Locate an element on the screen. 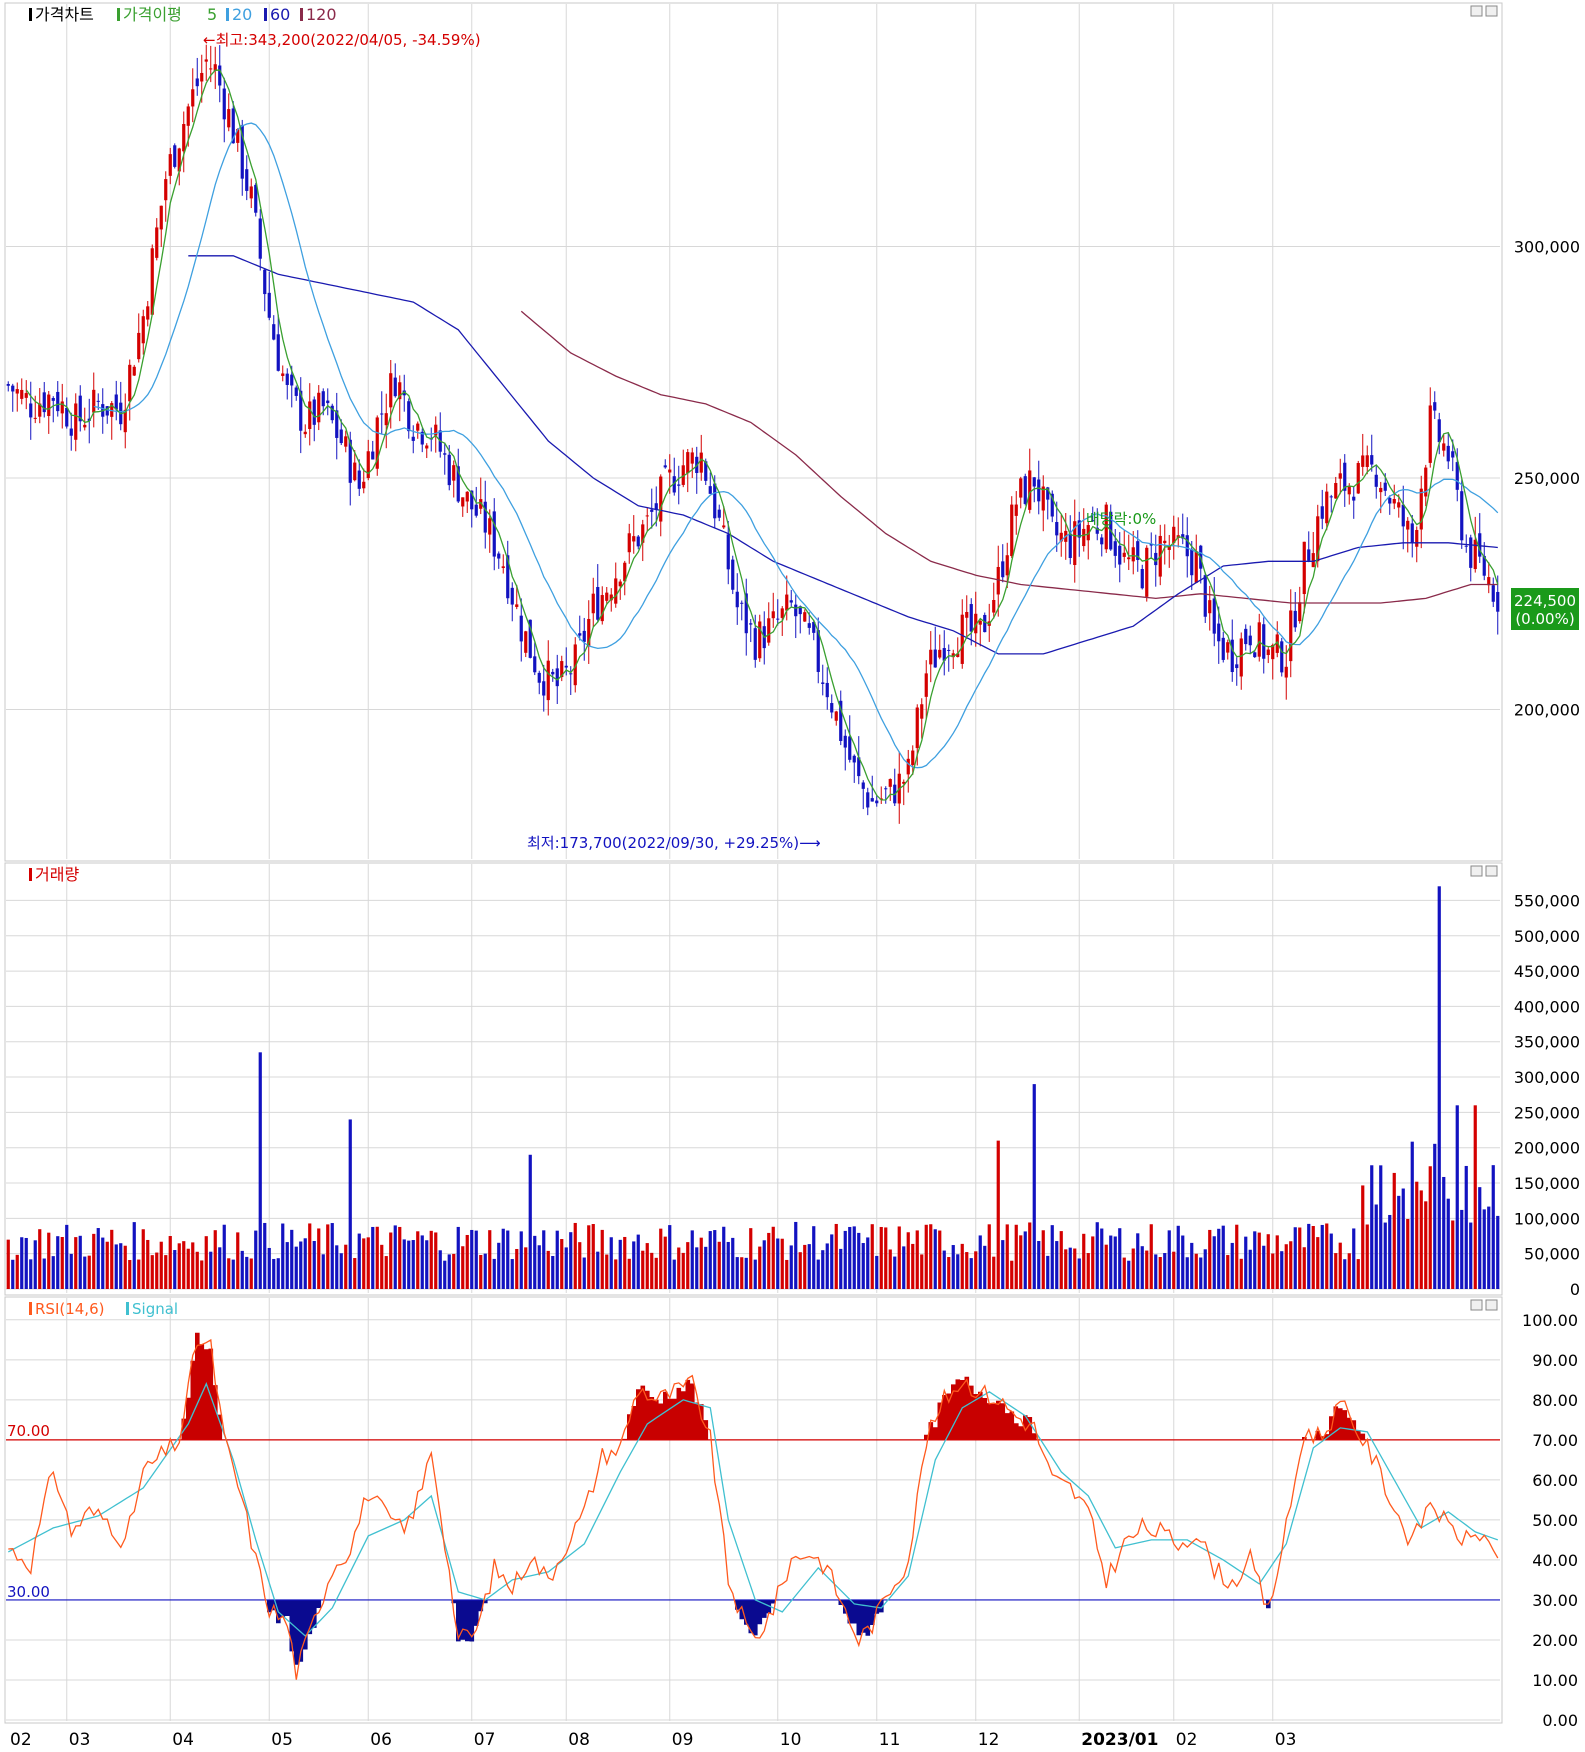 This screenshot has height=1752, width=1585. legend-marker-signal is located at coordinates (127, 1308).